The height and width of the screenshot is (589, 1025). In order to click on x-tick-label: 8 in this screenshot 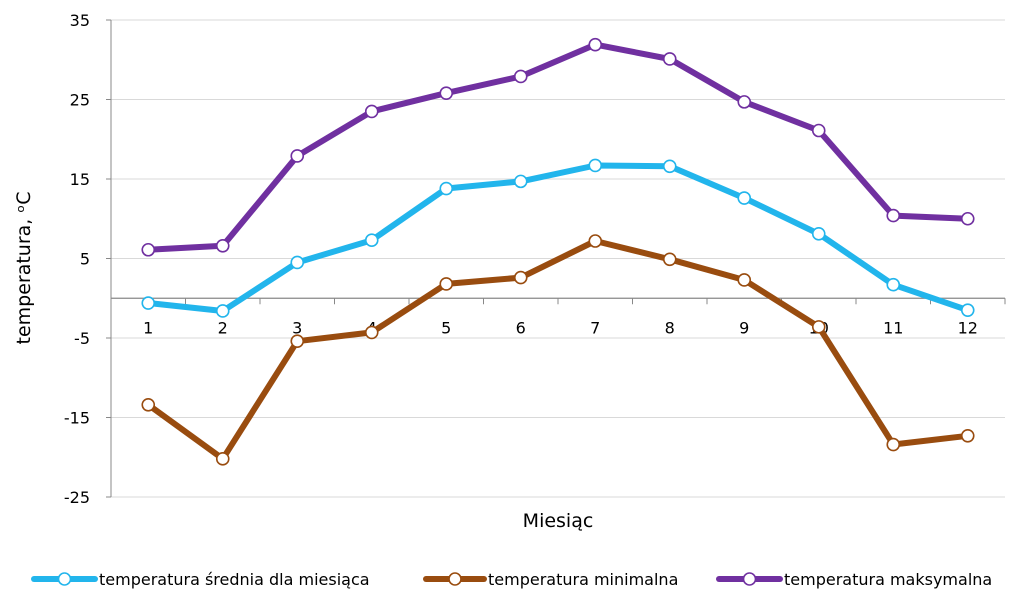, I will do `click(670, 327)`.